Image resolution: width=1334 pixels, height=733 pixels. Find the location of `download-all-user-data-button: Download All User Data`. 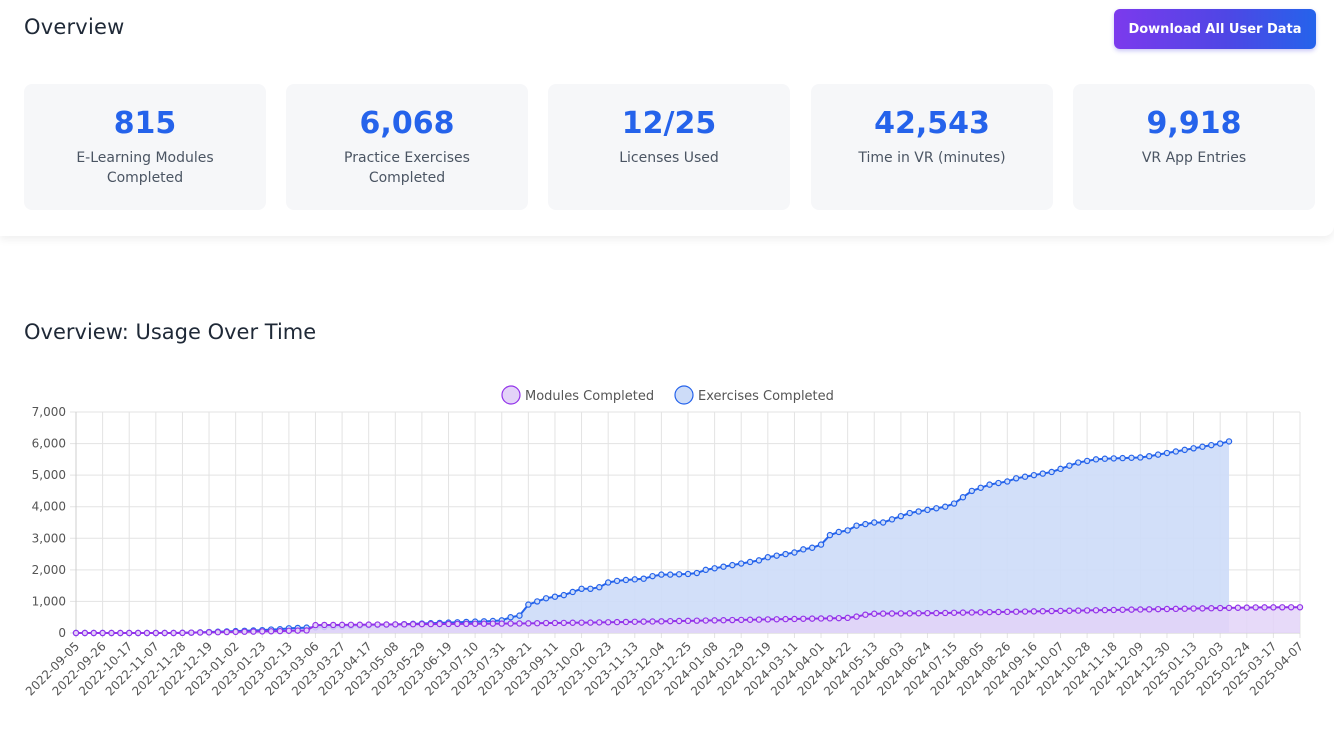

download-all-user-data-button: Download All User Data is located at coordinates (1215, 29).